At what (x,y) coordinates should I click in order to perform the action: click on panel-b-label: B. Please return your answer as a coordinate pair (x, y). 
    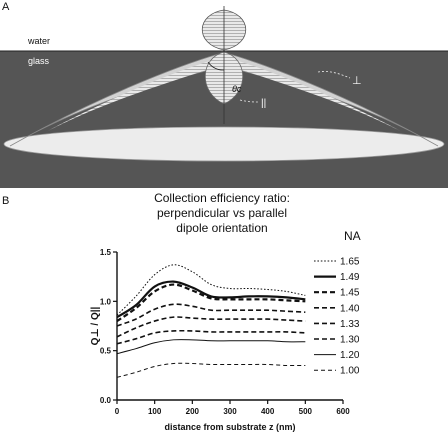
    Looking at the image, I should click on (5, 201).